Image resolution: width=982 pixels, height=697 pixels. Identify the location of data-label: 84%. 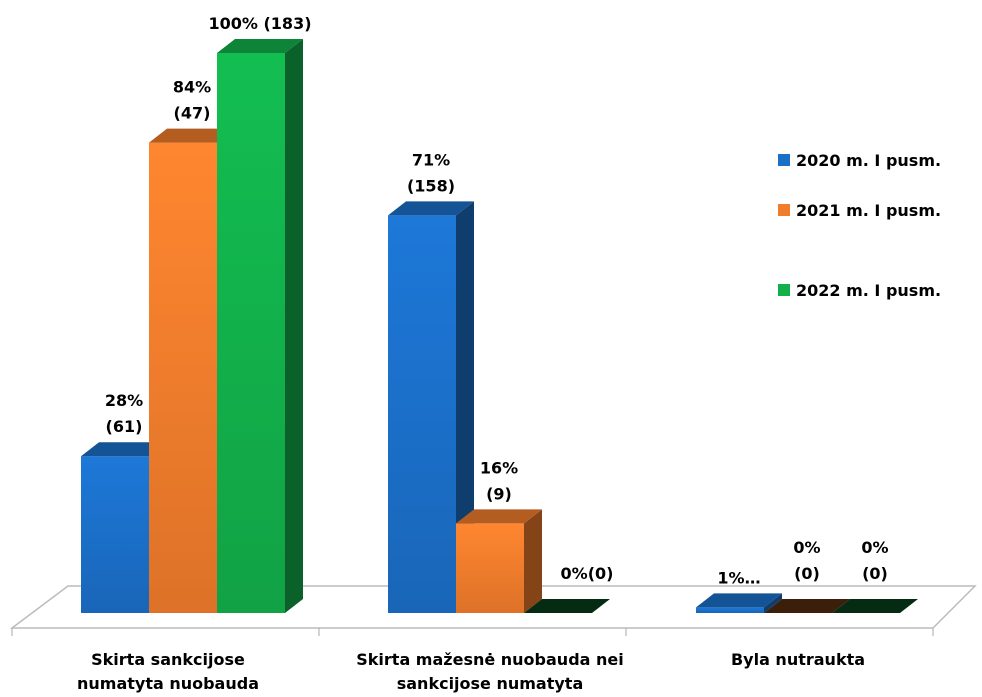
(192, 87).